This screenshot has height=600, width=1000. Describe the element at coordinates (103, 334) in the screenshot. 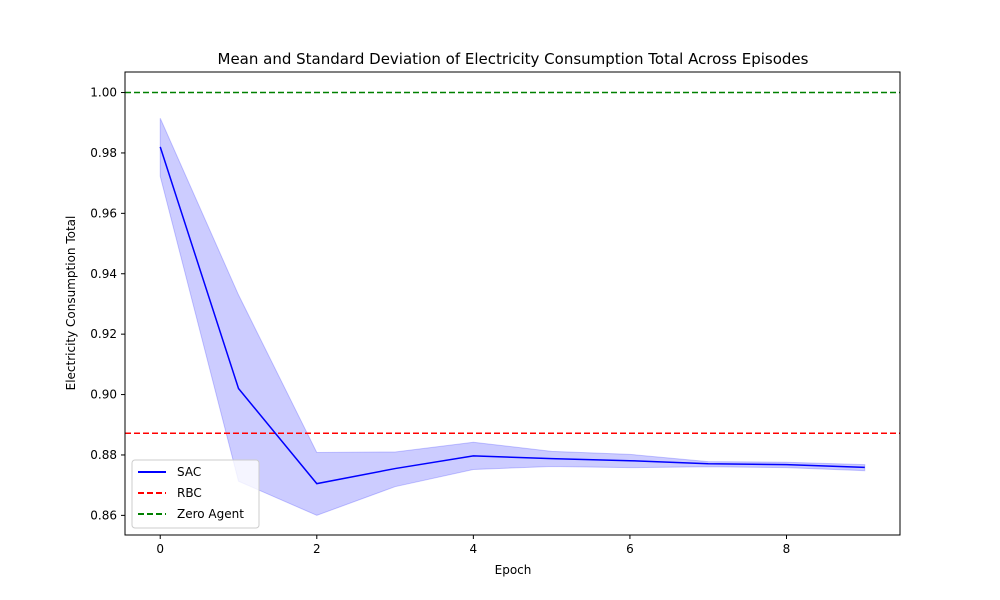

I see `y-tick-label: 0.92` at that location.